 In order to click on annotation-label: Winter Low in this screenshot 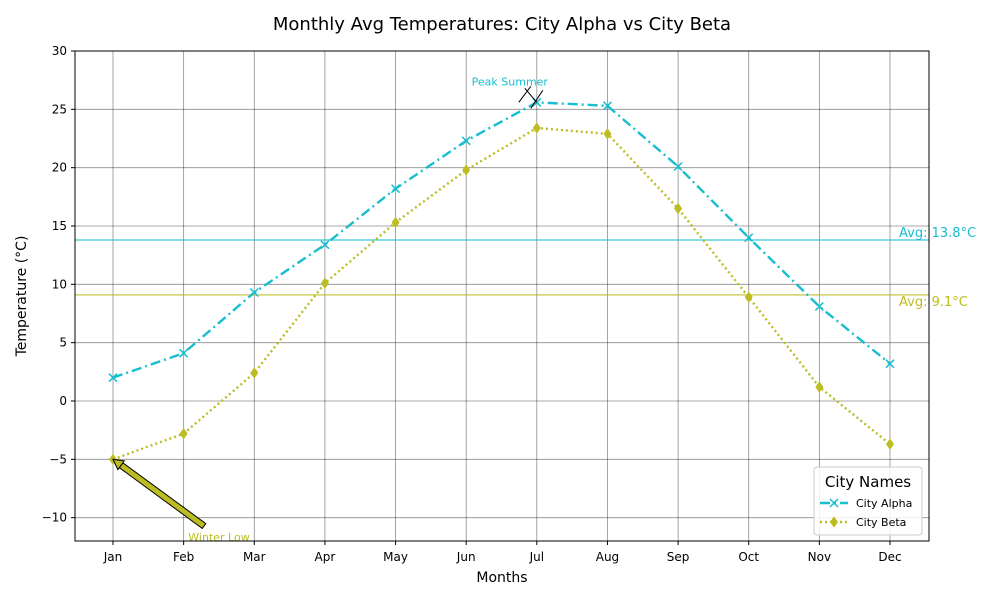, I will do `click(218, 537)`.